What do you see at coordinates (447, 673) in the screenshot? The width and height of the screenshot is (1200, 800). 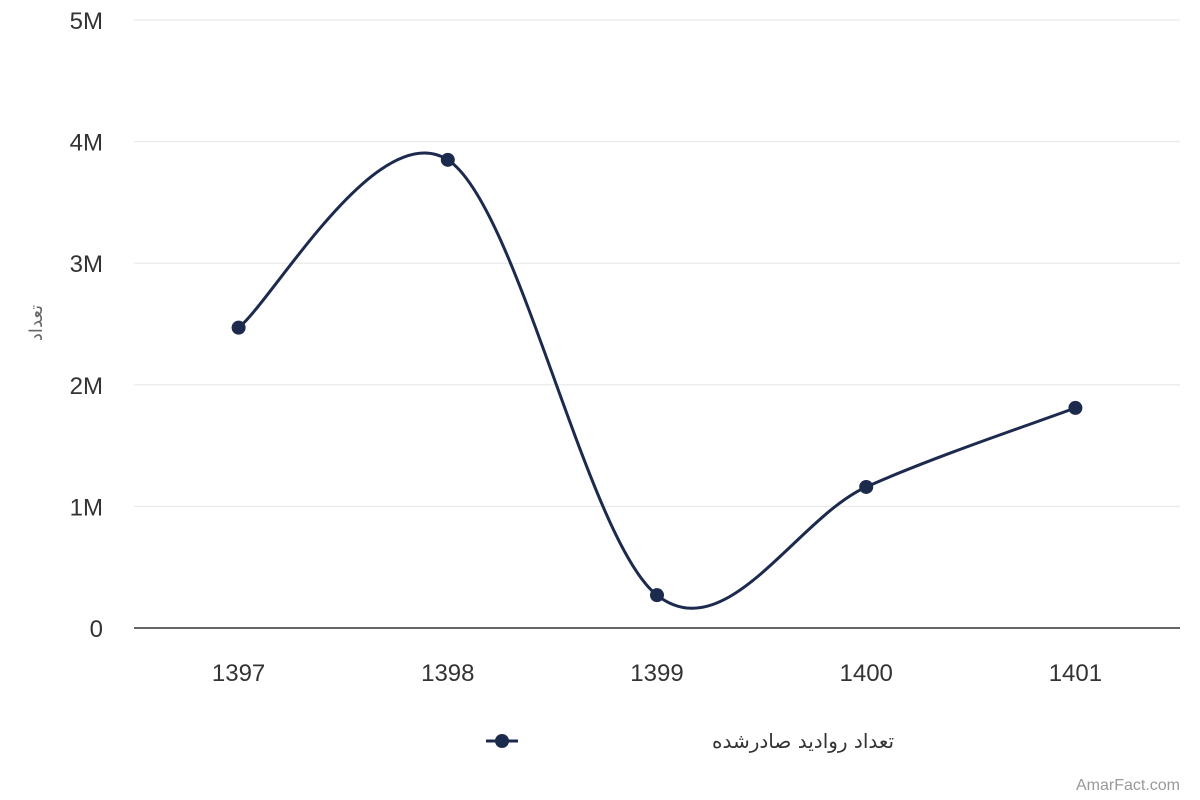 I see `x-tick-label-1398: 1398` at bounding box center [447, 673].